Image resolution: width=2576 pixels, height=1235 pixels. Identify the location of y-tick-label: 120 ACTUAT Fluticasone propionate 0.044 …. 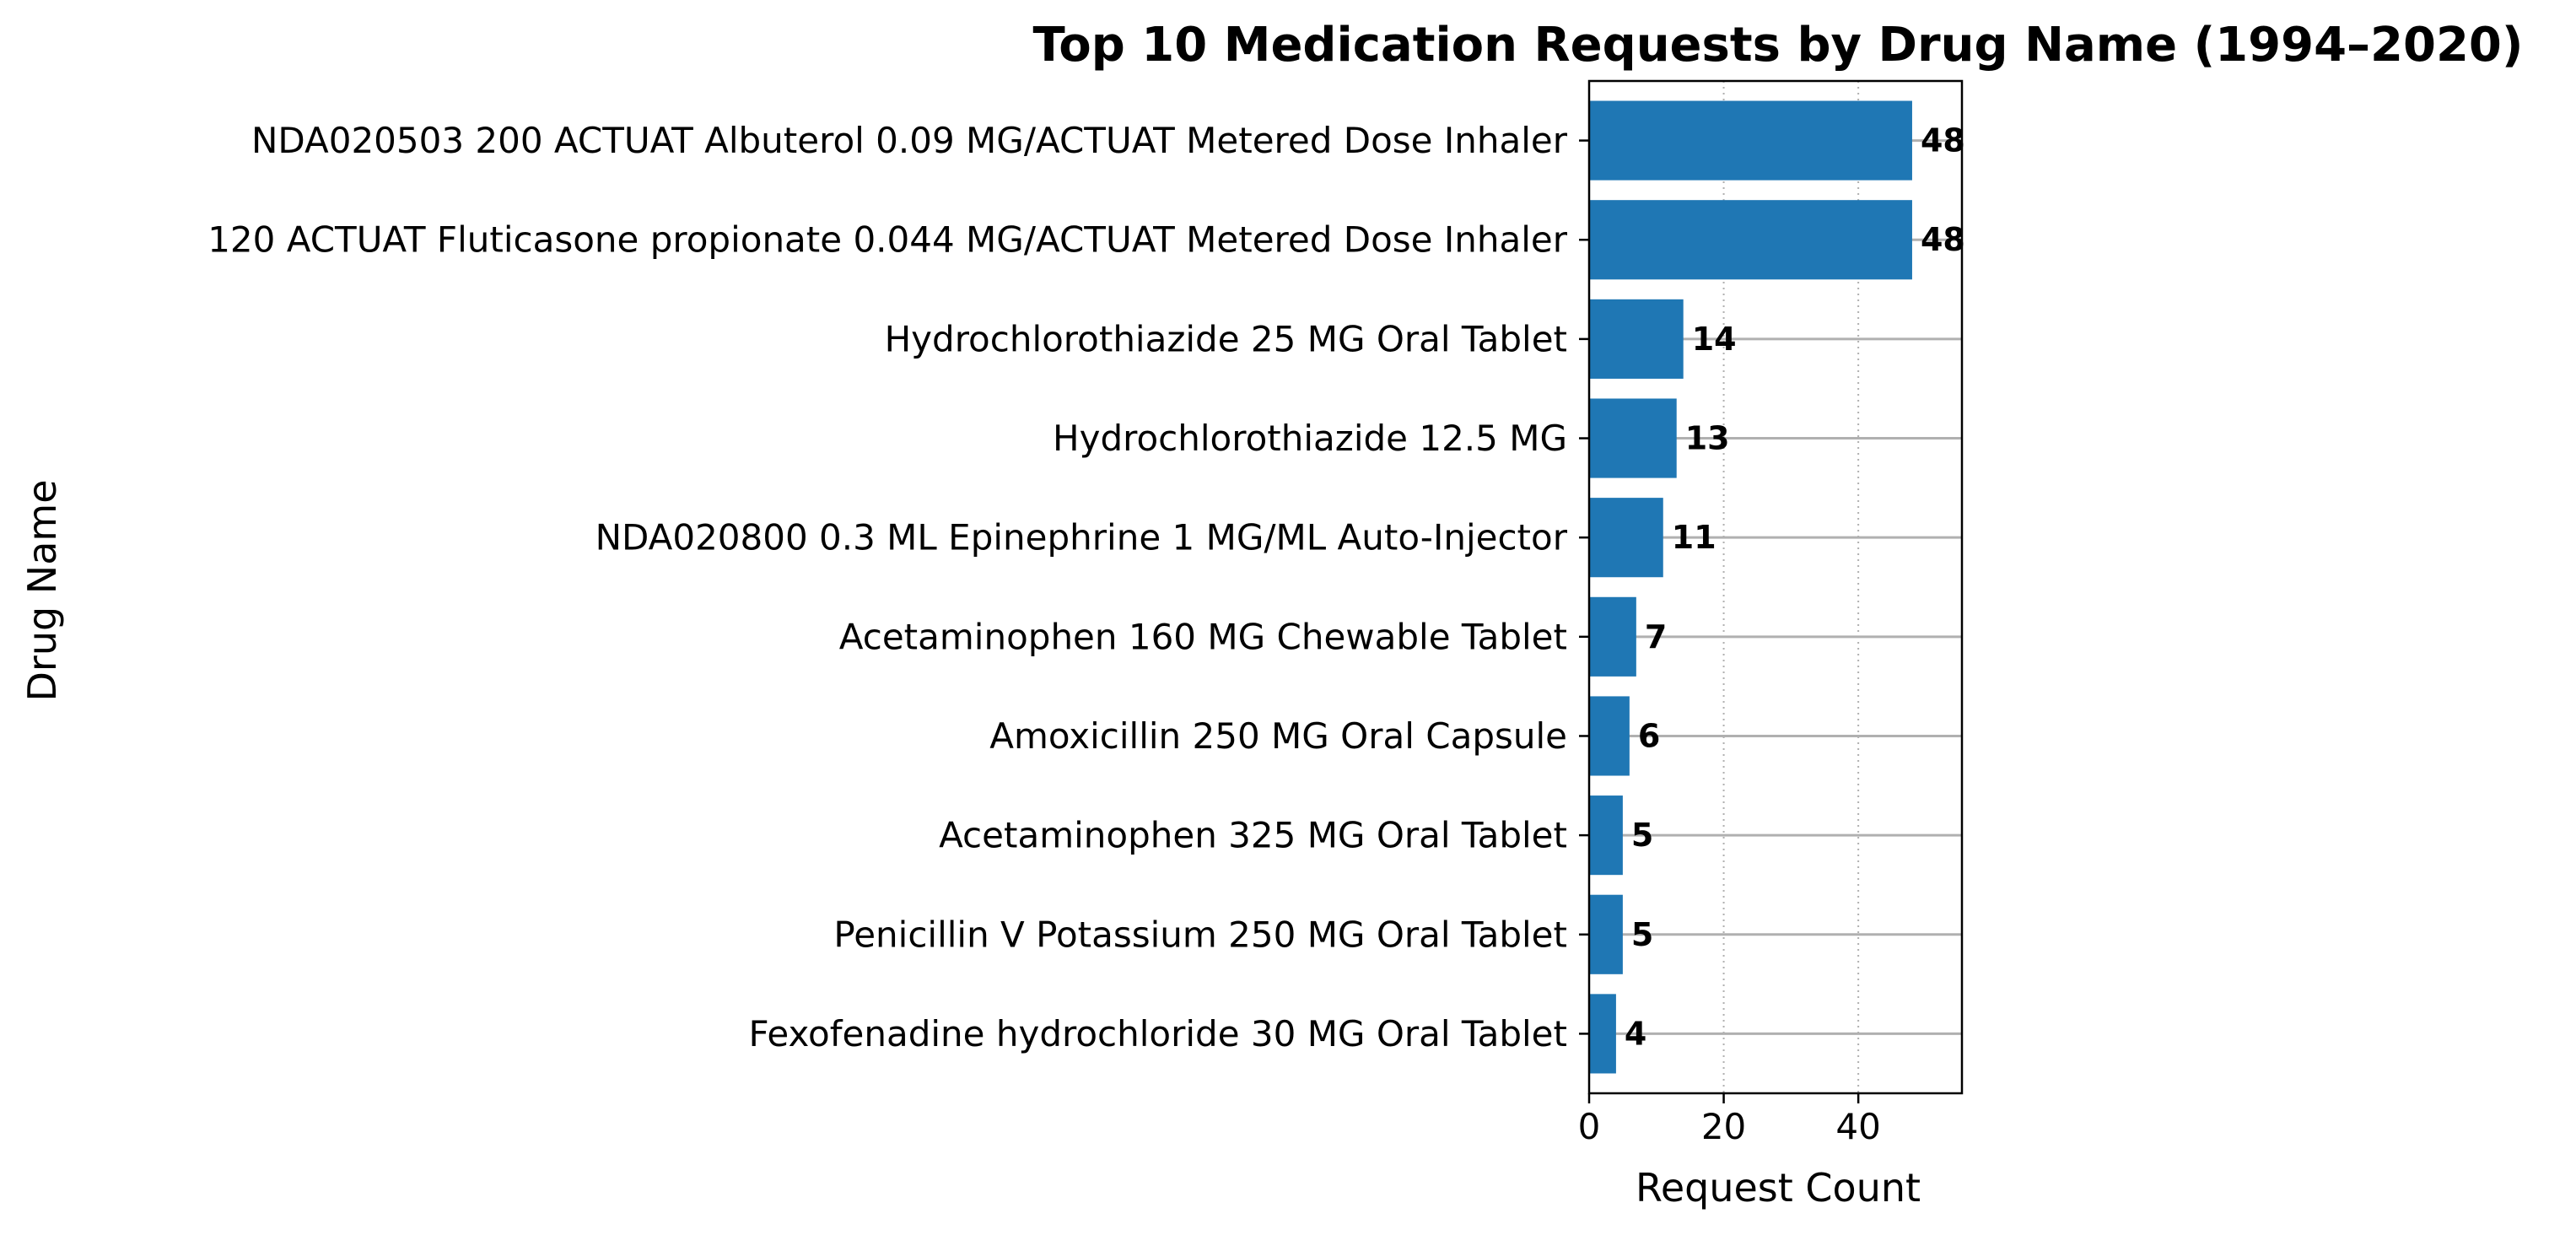
(887, 240).